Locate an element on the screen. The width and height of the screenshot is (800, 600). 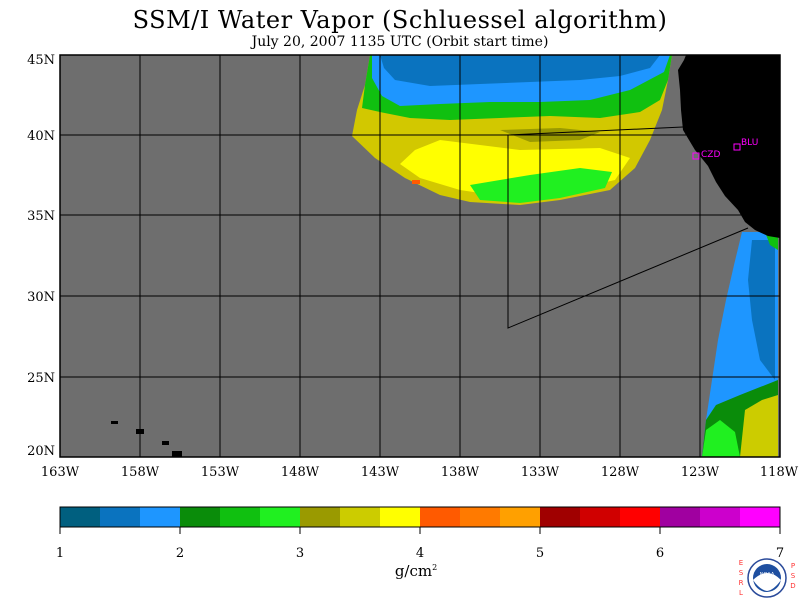
colorbar-tick-label: 1 is located at coordinates (60, 553).